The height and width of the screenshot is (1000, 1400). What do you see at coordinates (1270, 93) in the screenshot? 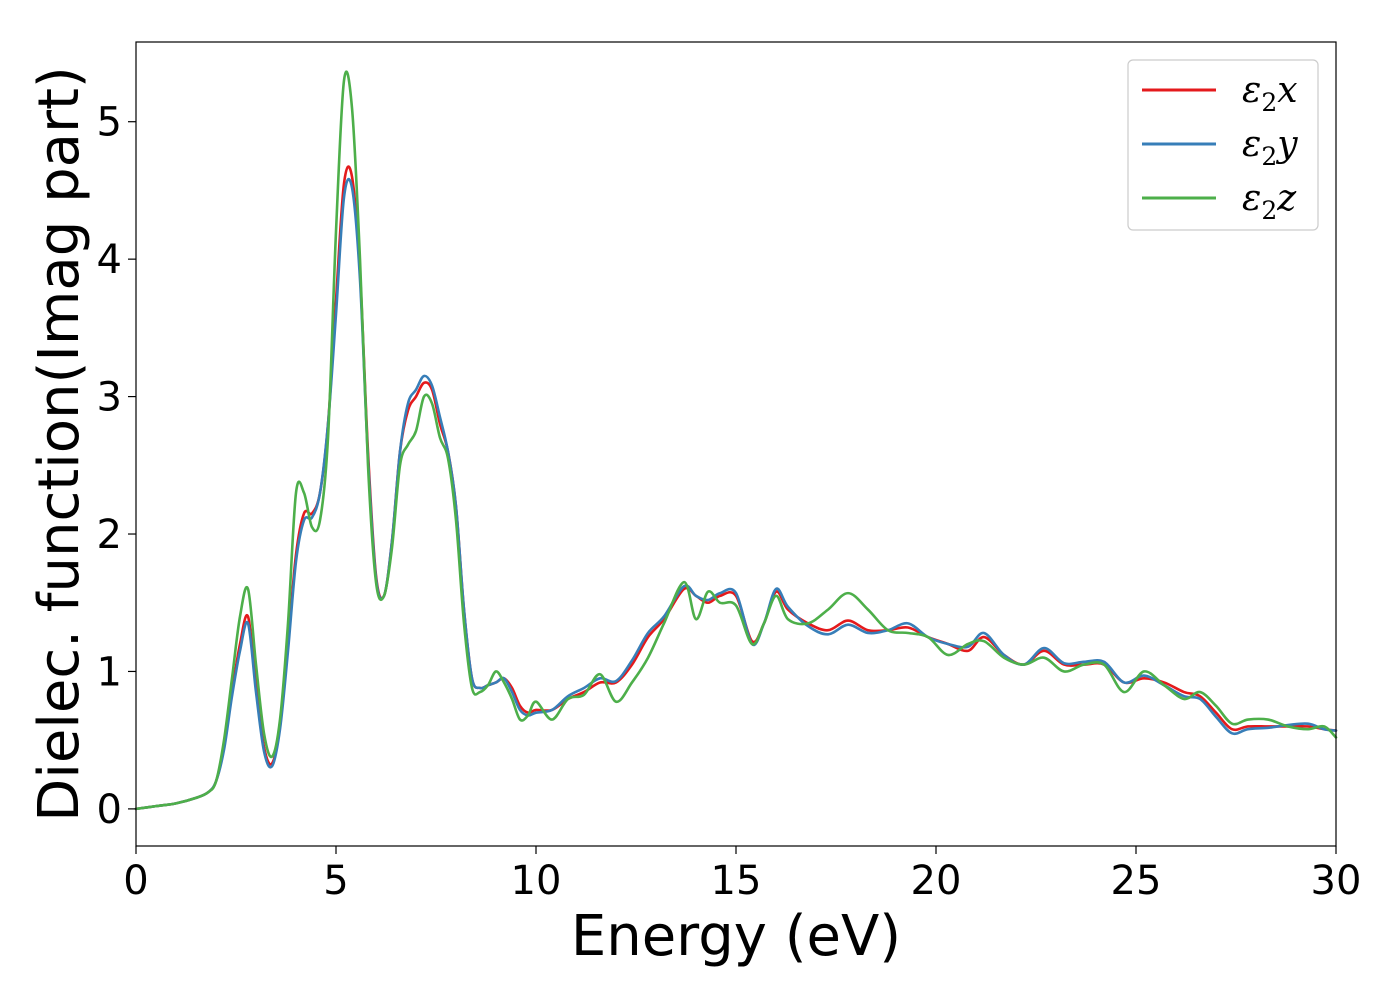
I see `legend-label-x: ε2x` at bounding box center [1270, 93].